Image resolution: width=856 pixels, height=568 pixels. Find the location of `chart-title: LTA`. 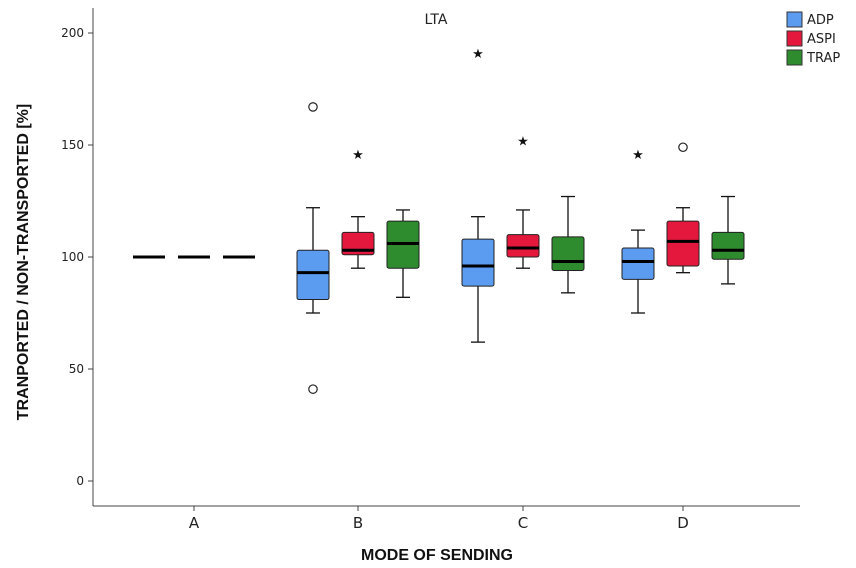

chart-title: LTA is located at coordinates (436, 20).